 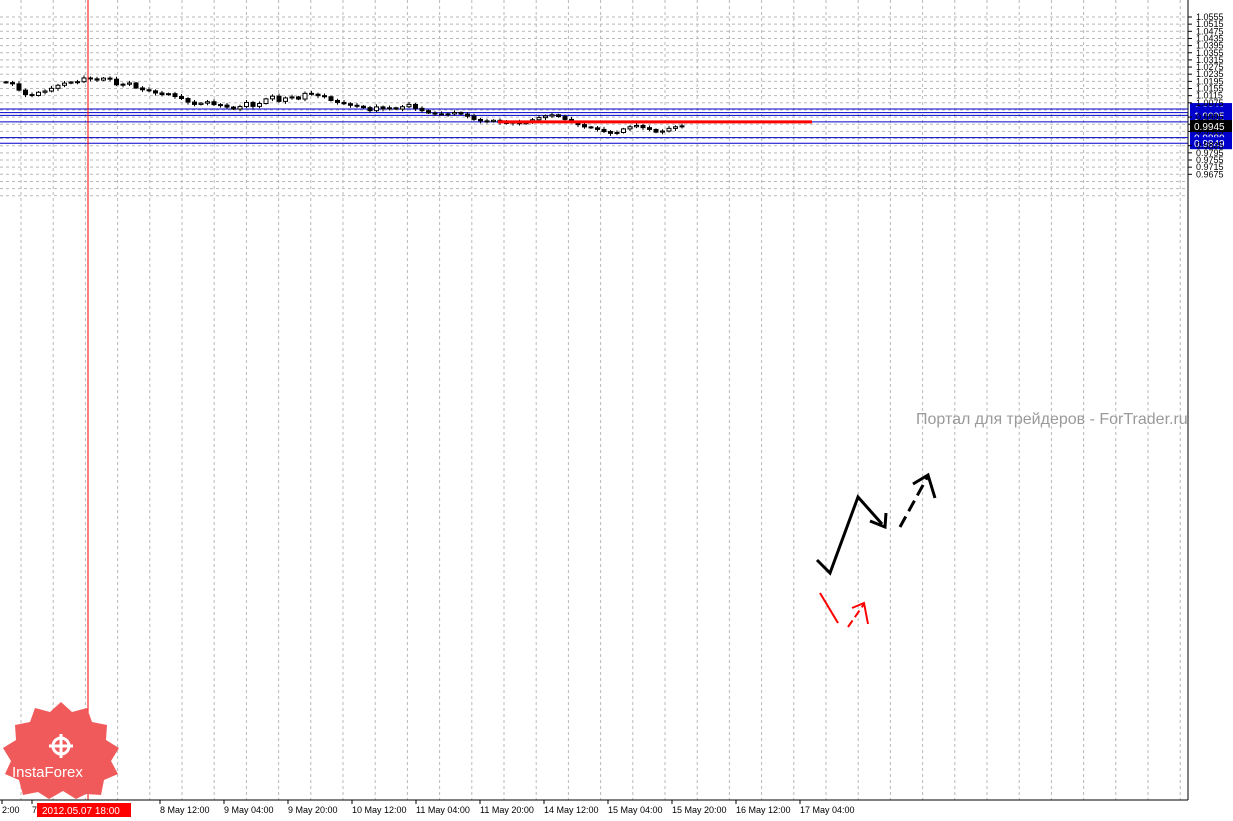 I want to click on current-price-label: 0.9945, so click(x=1209, y=127).